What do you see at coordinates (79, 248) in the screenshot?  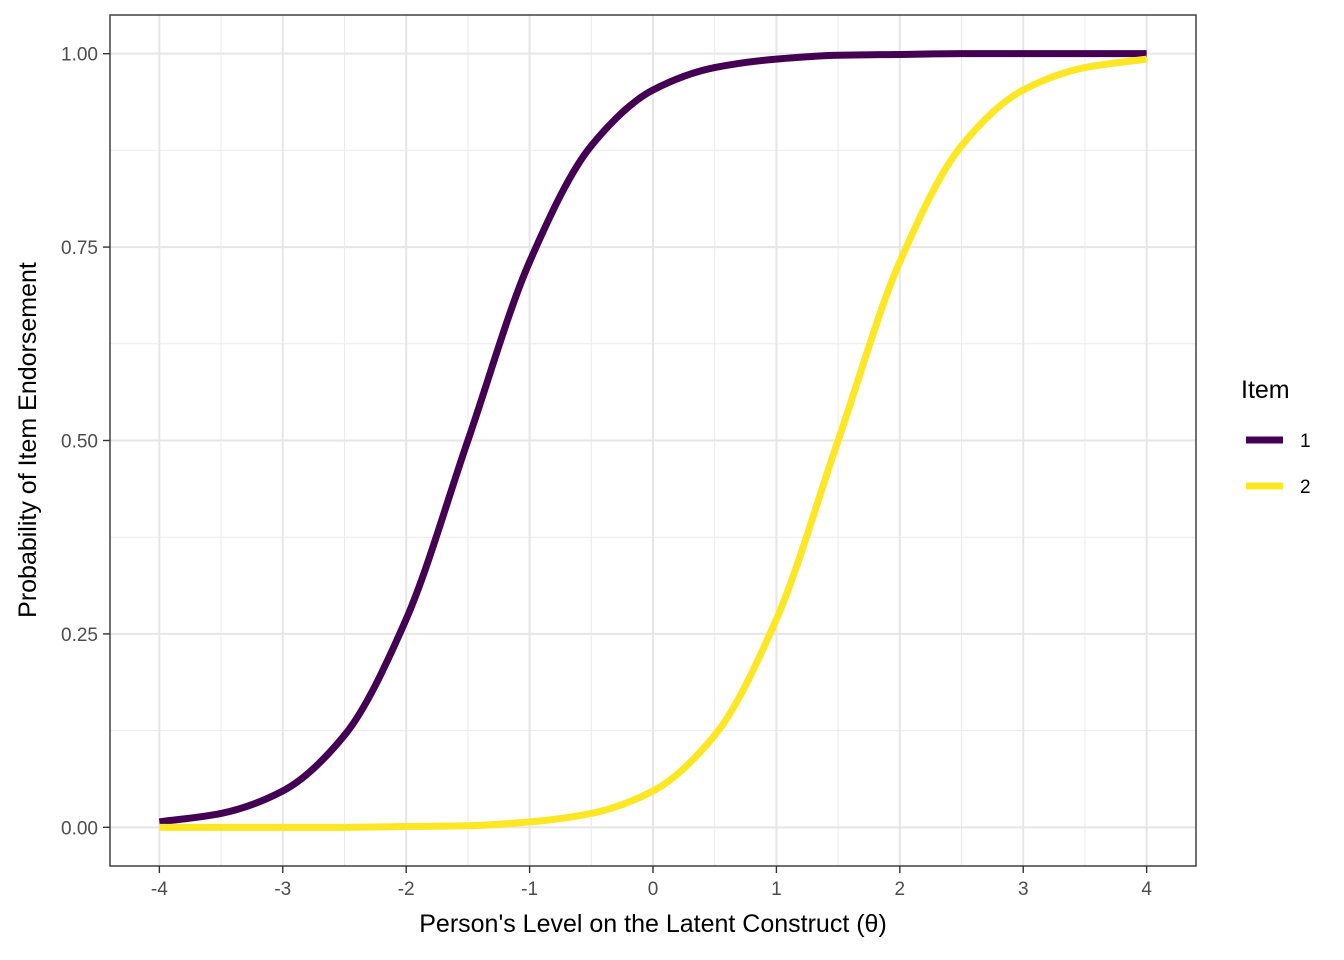 I see `y-tick-label: 0.75` at bounding box center [79, 248].